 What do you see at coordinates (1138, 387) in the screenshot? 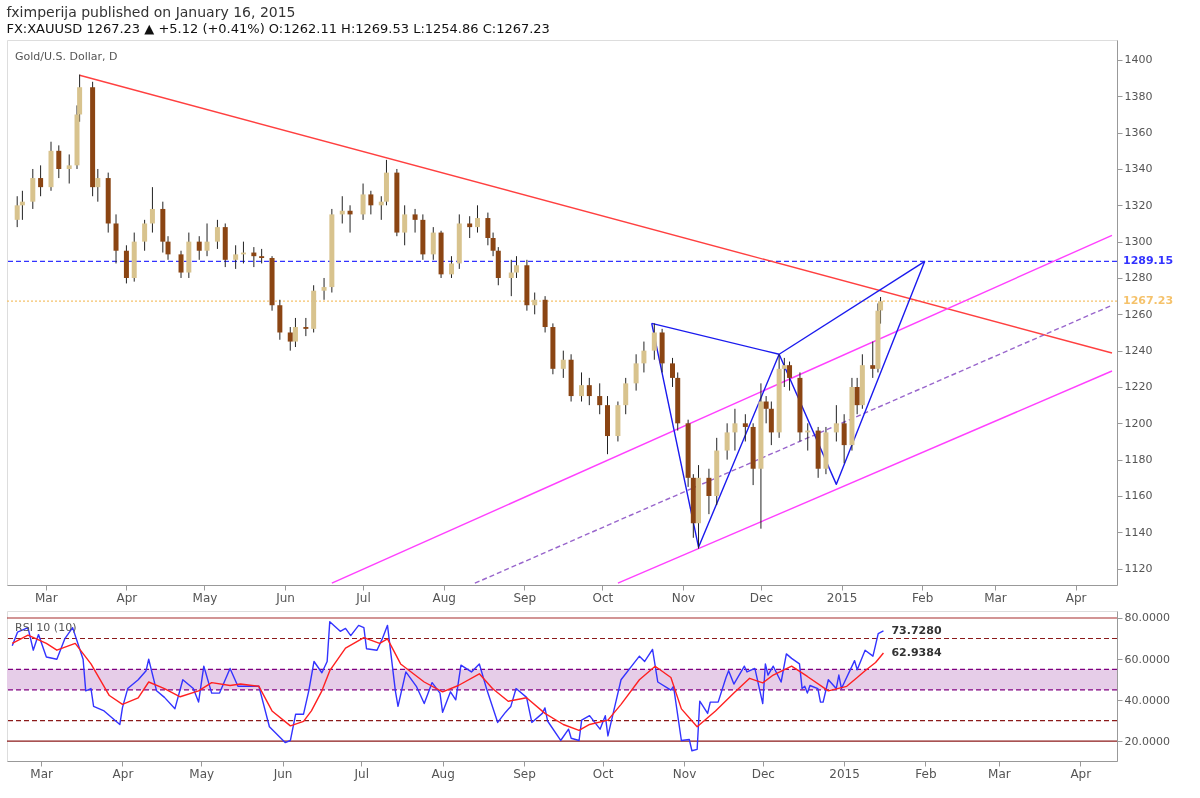
I see `y-tick-label: 1220` at bounding box center [1138, 387].